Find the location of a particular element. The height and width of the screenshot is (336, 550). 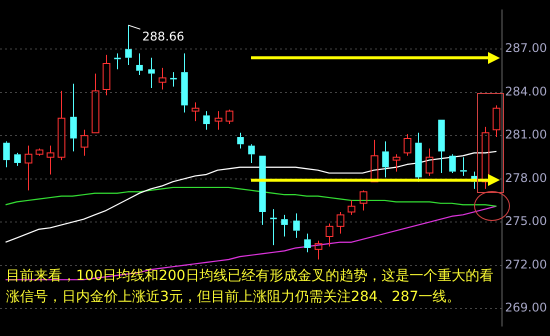

y-tick-label: 278.00 is located at coordinates (526, 177).